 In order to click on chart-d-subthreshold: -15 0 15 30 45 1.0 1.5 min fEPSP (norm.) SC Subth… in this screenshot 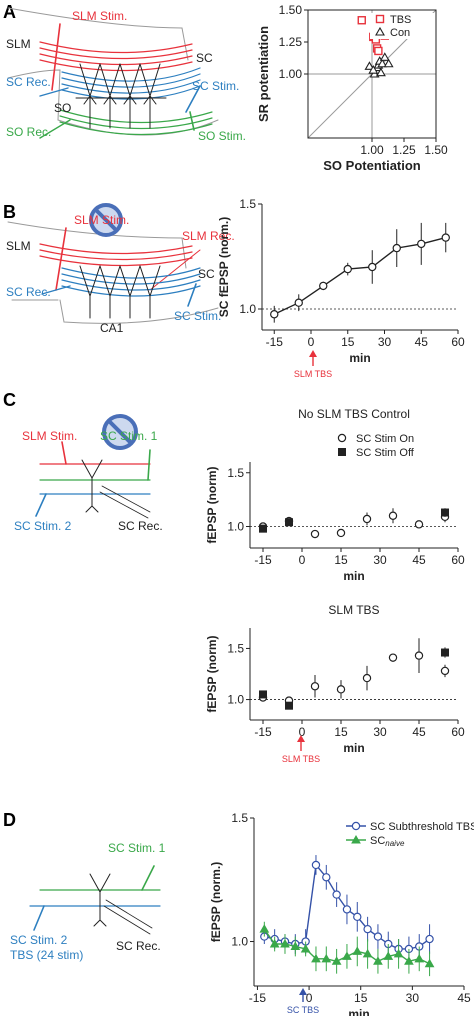, I will do `click(341, 913)`.